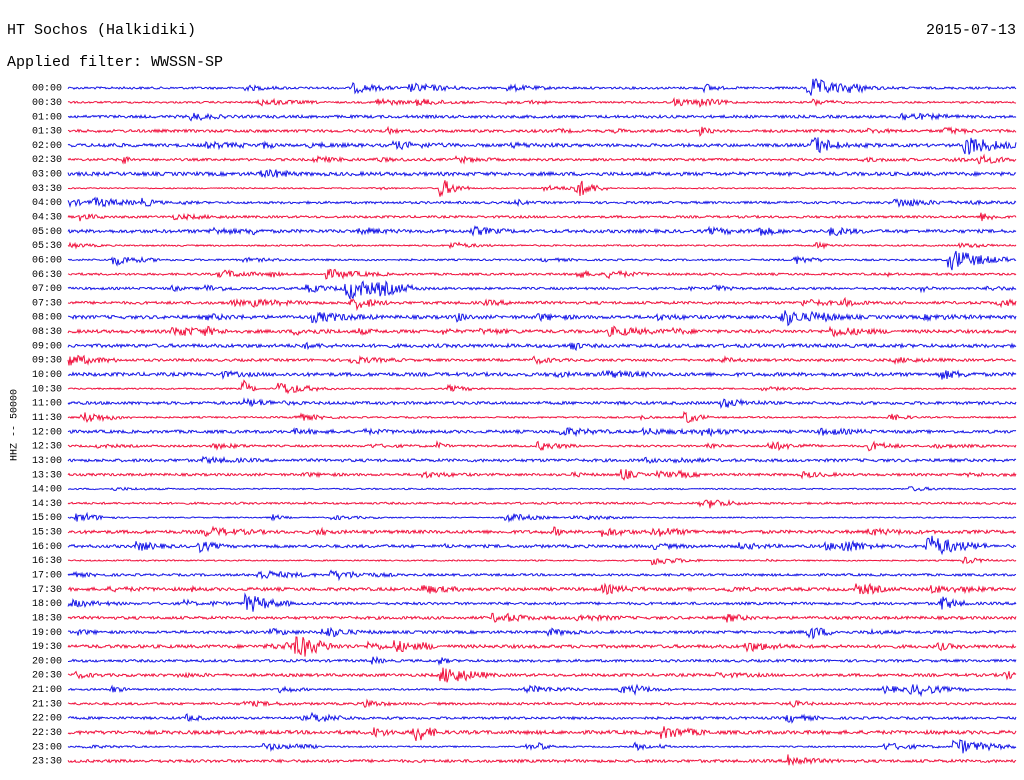 The image size is (1024, 780). What do you see at coordinates (101, 30) in the screenshot?
I see `station-title: HT Sochos (Halkidiki)` at bounding box center [101, 30].